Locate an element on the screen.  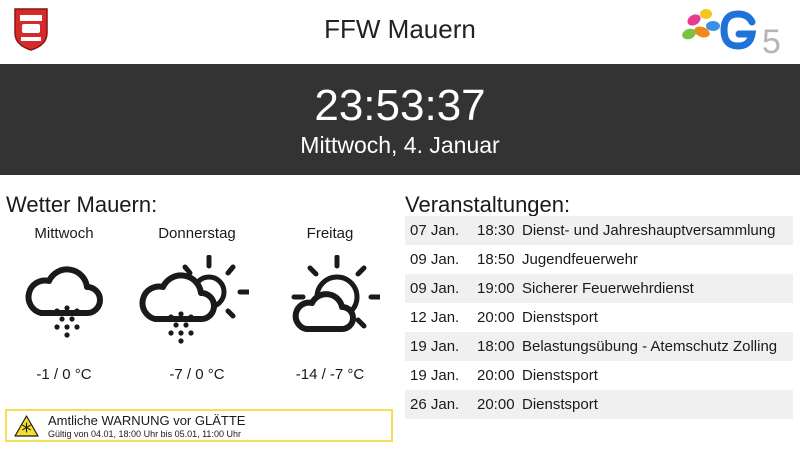
page-title: FFW Mauern is located at coordinates (400, 29).